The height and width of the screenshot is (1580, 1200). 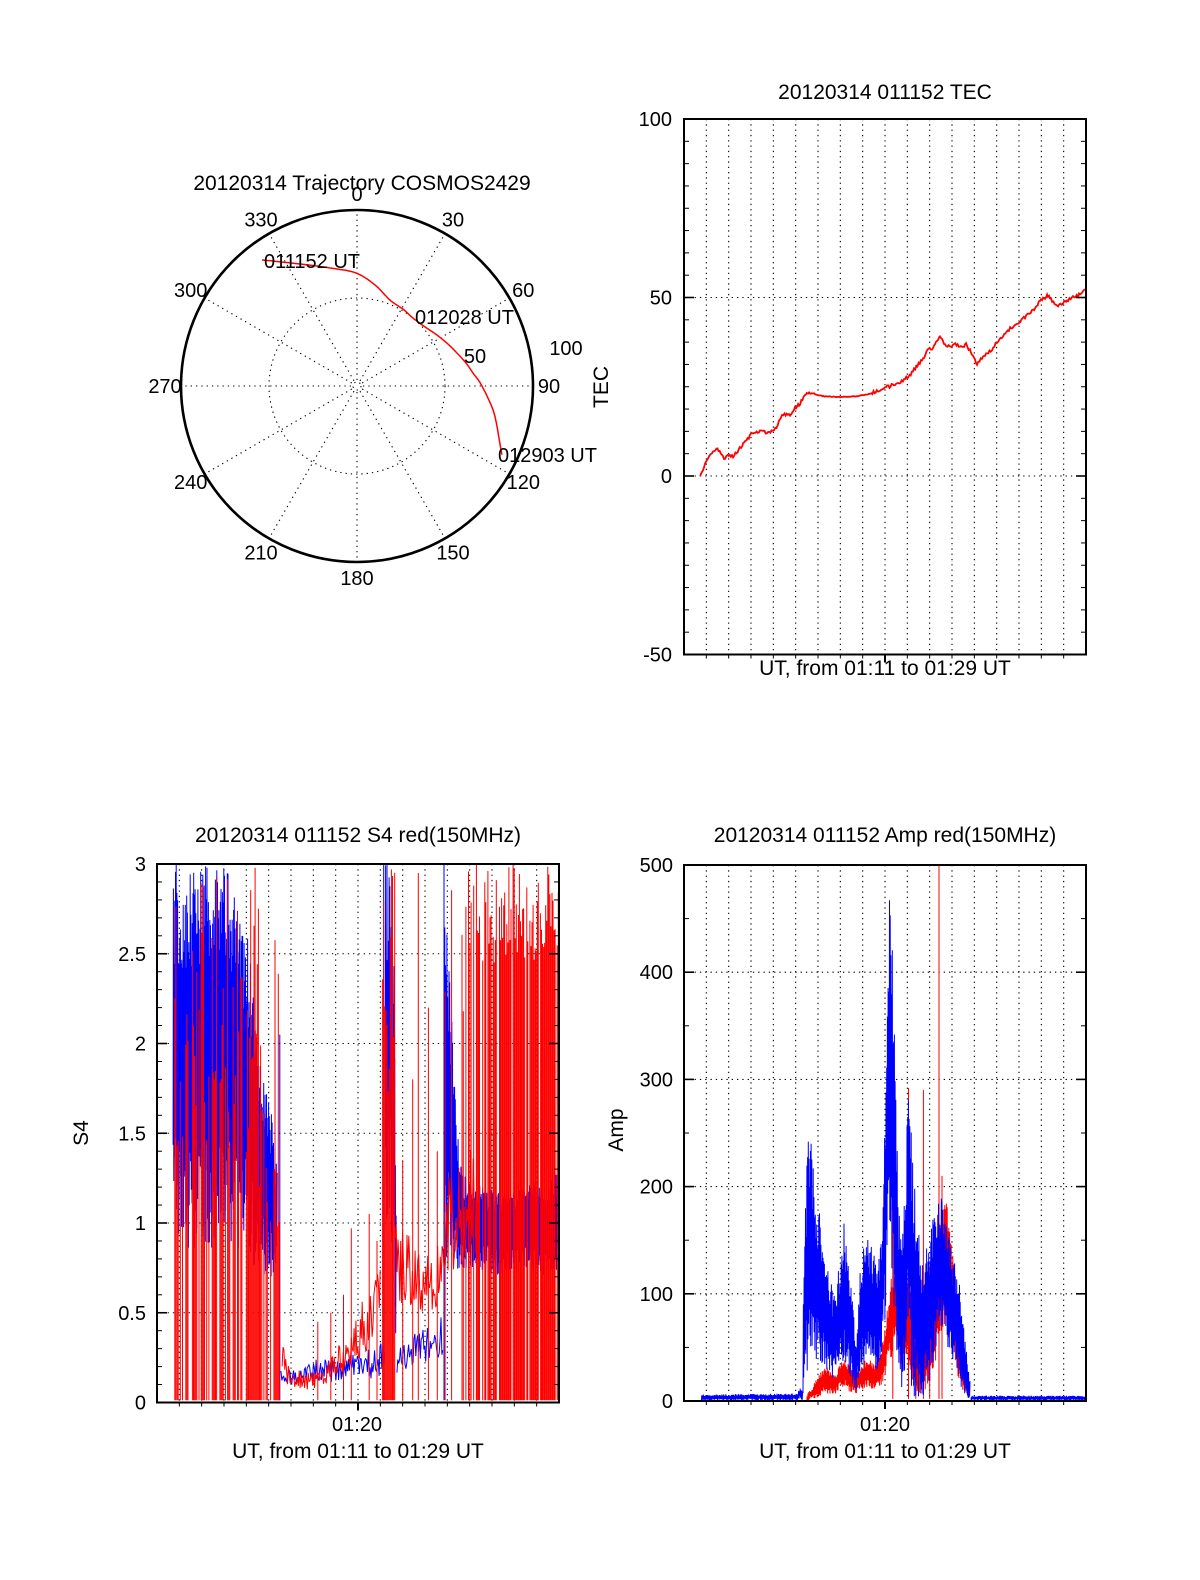 What do you see at coordinates (666, 477) in the screenshot?
I see `tec-ytick-label-0: 0` at bounding box center [666, 477].